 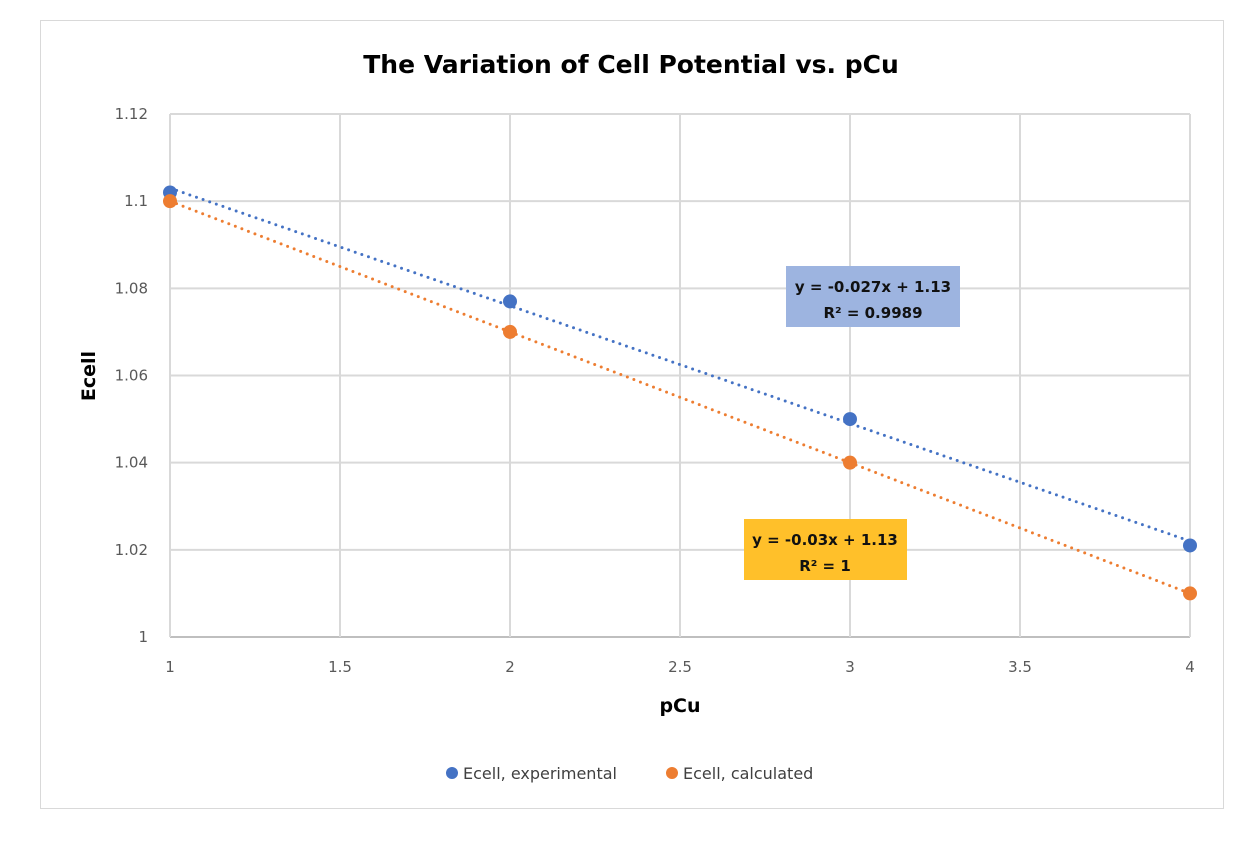 I want to click on trendline-label-bg-experimental, so click(x=873, y=296).